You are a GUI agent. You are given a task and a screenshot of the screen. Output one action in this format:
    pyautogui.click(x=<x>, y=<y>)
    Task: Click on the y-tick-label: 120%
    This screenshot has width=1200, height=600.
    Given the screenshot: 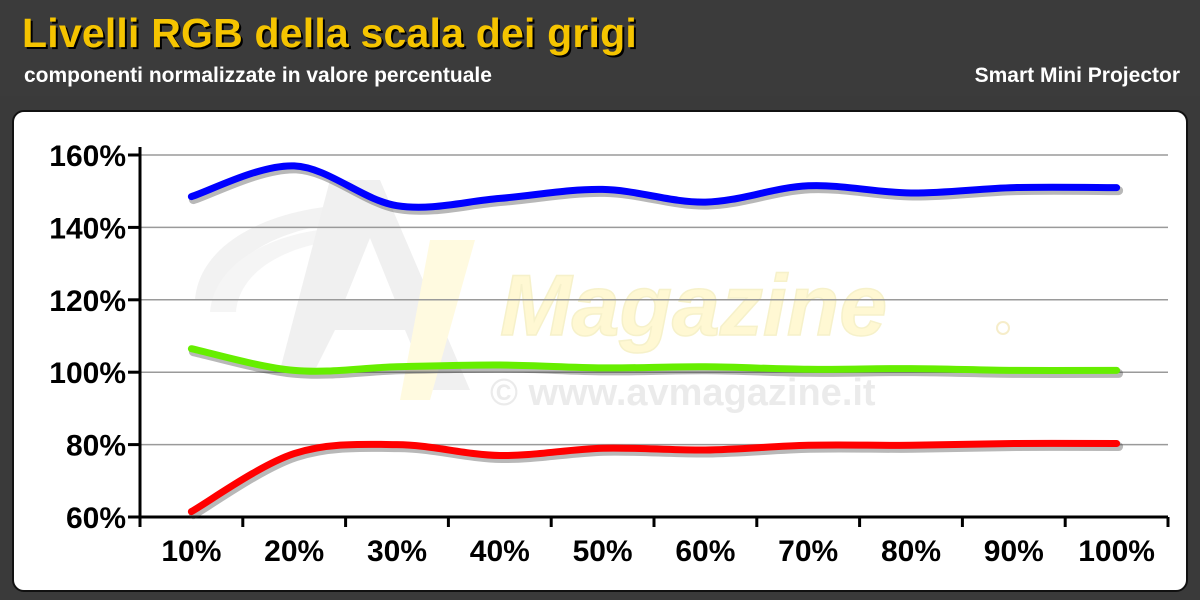 What is the action you would take?
    pyautogui.click(x=87, y=301)
    